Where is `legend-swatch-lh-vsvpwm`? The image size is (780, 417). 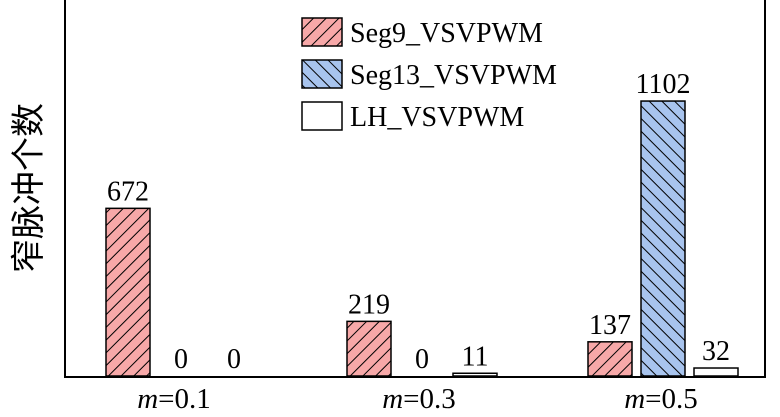
legend-swatch-lh-vsvpwm is located at coordinates (322, 116).